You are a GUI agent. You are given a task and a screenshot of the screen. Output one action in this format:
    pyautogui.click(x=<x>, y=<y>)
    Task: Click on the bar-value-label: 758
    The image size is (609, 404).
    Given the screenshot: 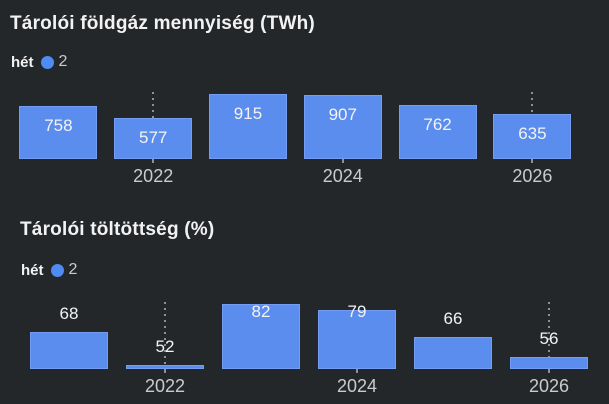 What is the action you would take?
    pyautogui.click(x=58, y=125)
    